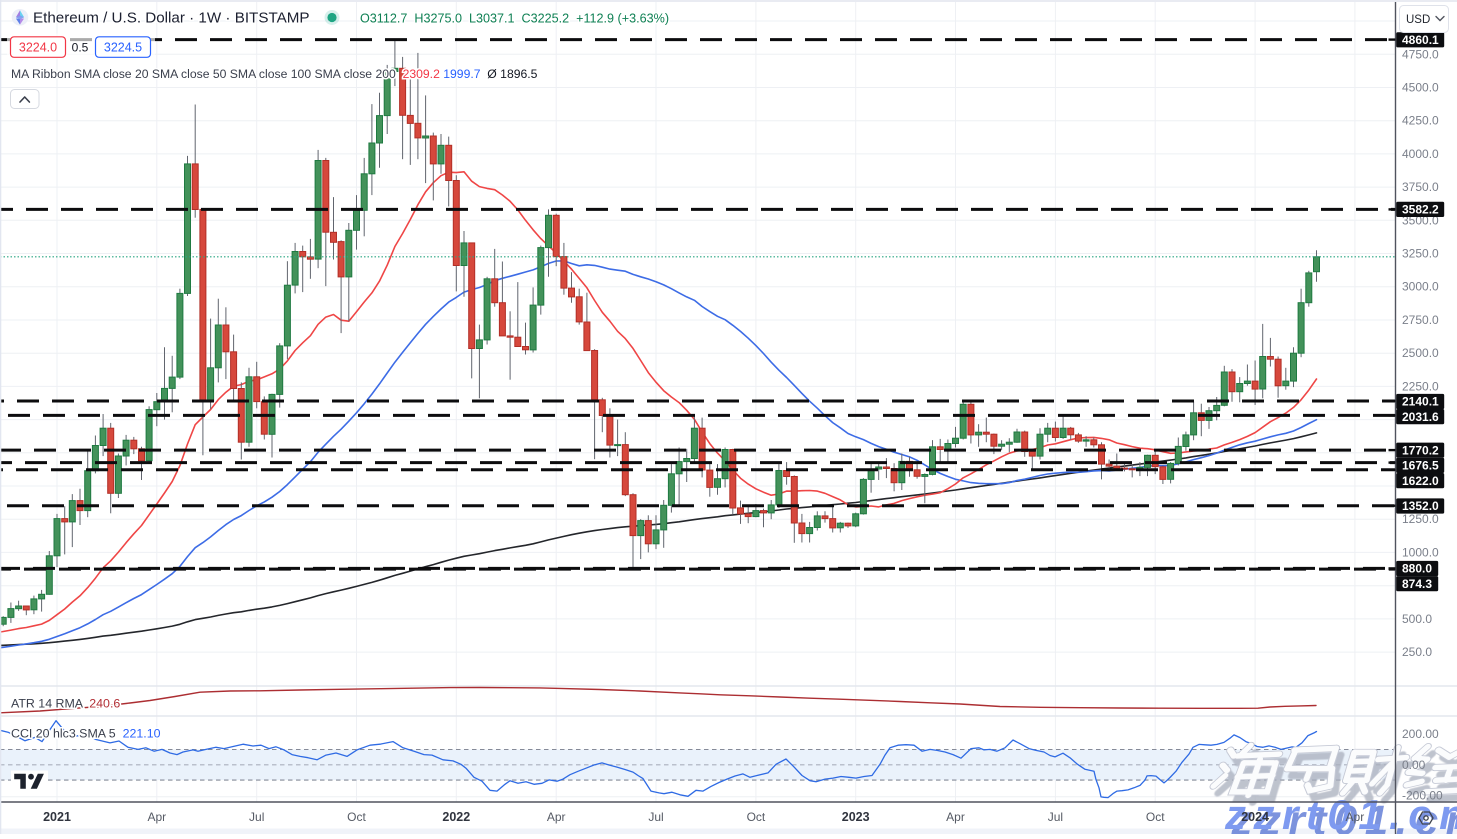 The width and height of the screenshot is (1457, 839). I want to click on svg-text: 1622.0, so click(1420, 481).